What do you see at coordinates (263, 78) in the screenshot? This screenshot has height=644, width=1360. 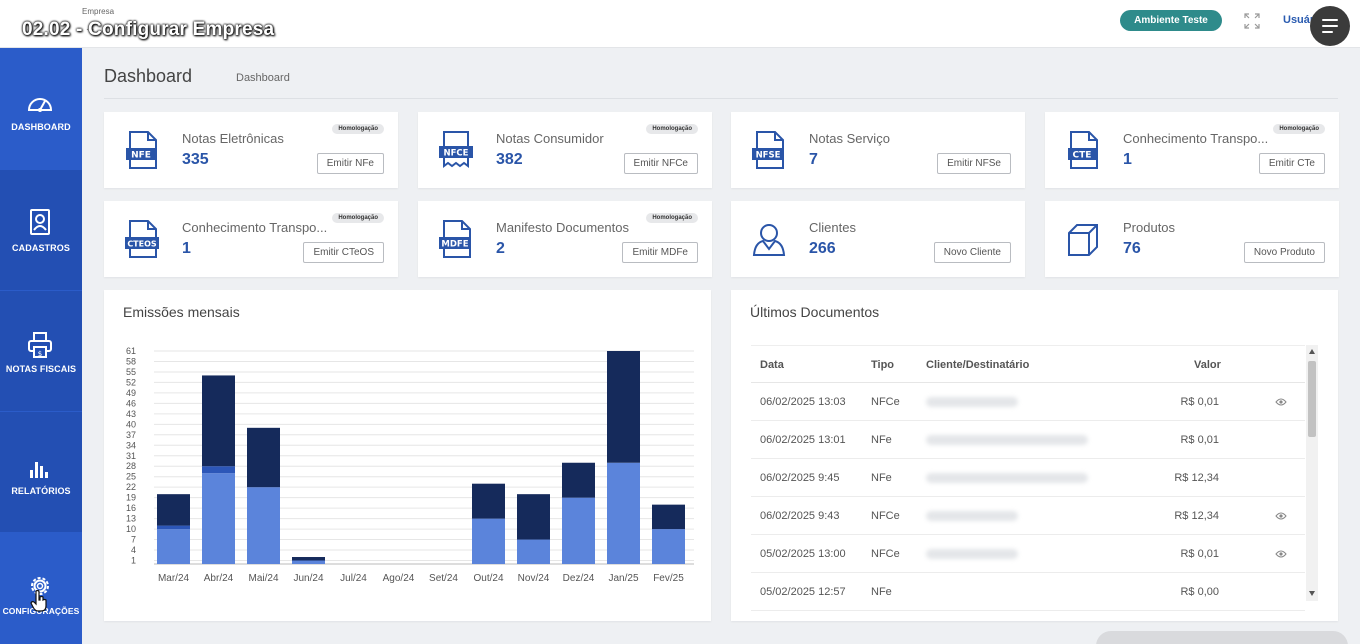 I see `breadcrumb: Dashboard` at bounding box center [263, 78].